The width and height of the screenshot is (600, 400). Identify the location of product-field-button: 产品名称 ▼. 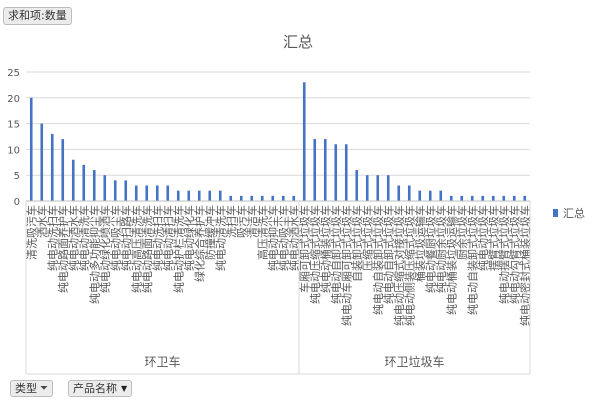
(100, 388).